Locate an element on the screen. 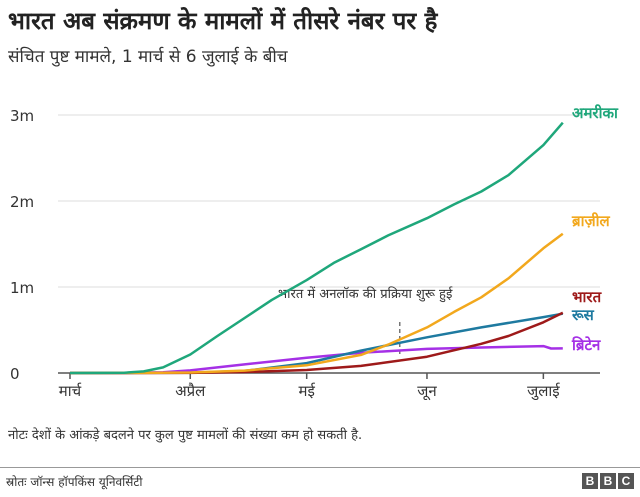  x-tick-label: जून is located at coordinates (427, 391).